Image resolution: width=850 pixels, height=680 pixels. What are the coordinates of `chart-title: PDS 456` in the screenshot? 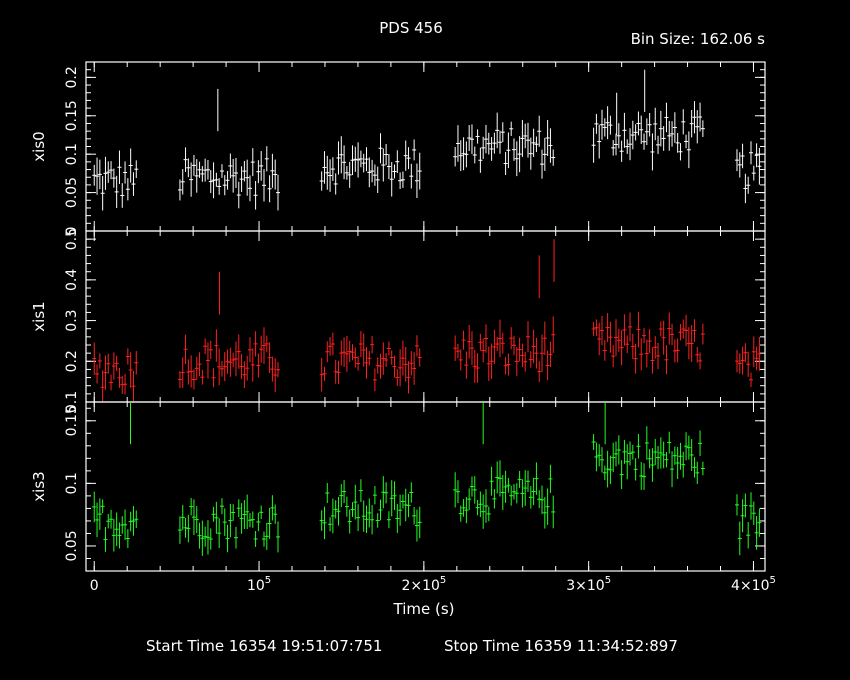 It's located at (411, 28).